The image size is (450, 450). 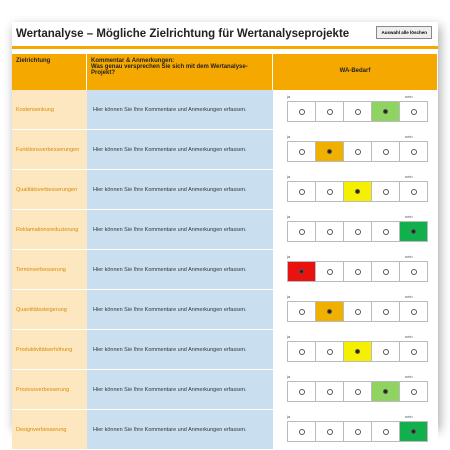 I want to click on goal-label: Qualitätsverbesserungen, so click(x=49, y=189).